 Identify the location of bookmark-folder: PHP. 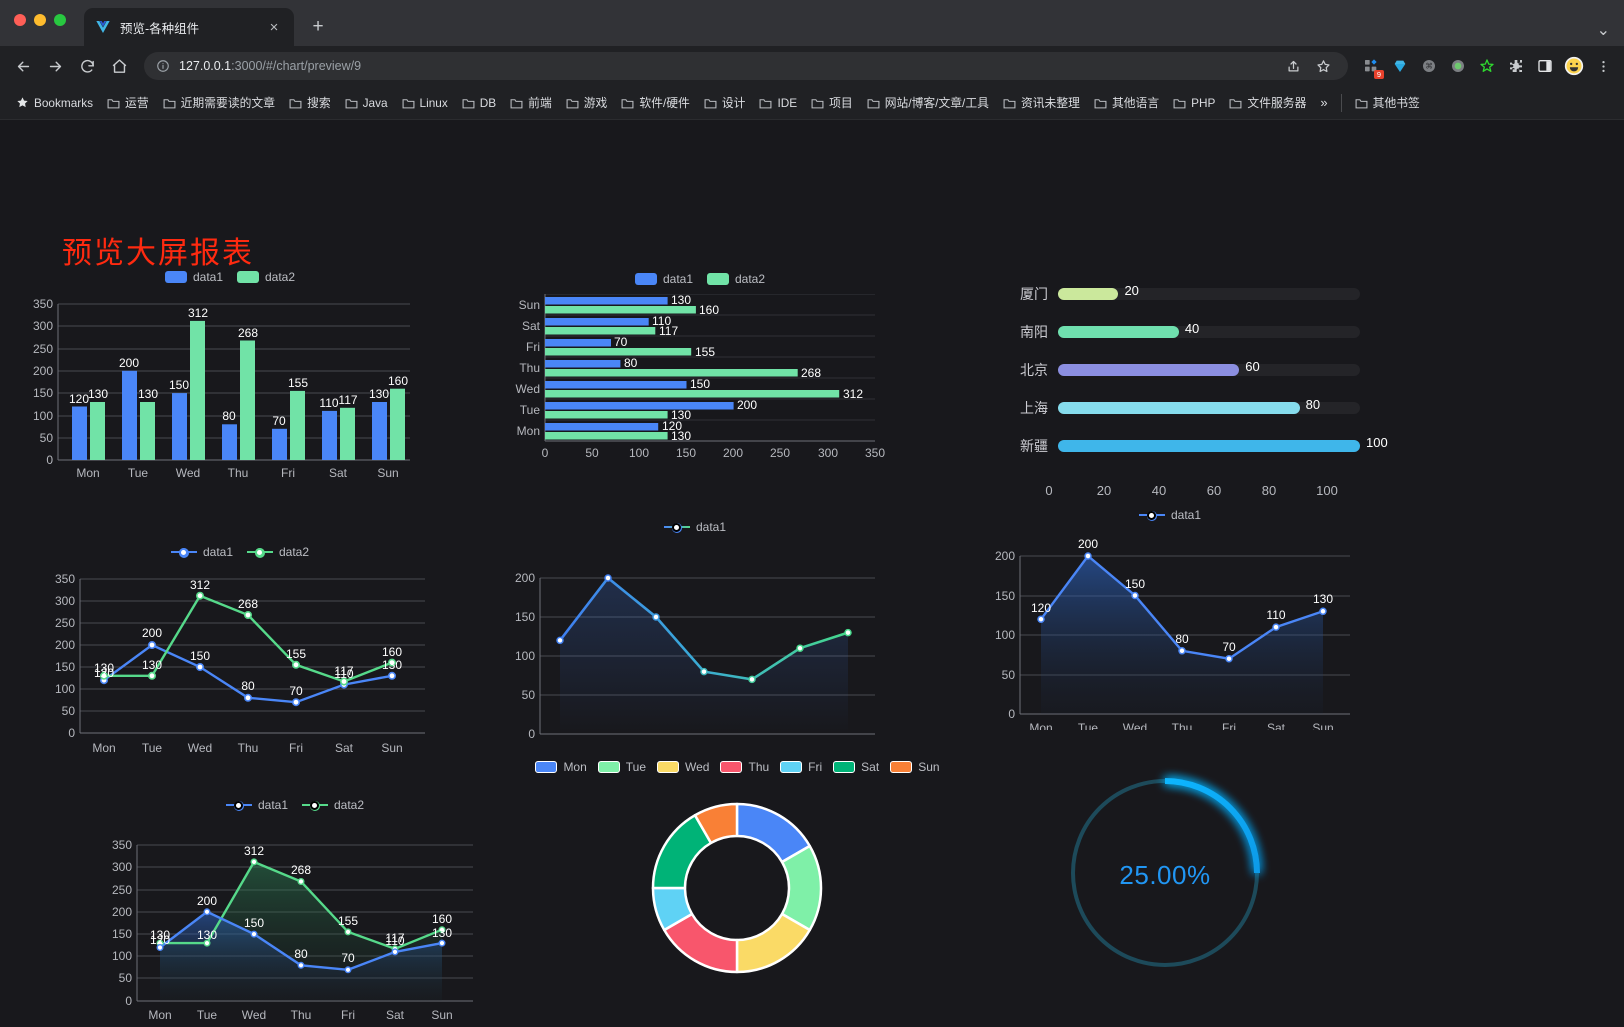
(1194, 103).